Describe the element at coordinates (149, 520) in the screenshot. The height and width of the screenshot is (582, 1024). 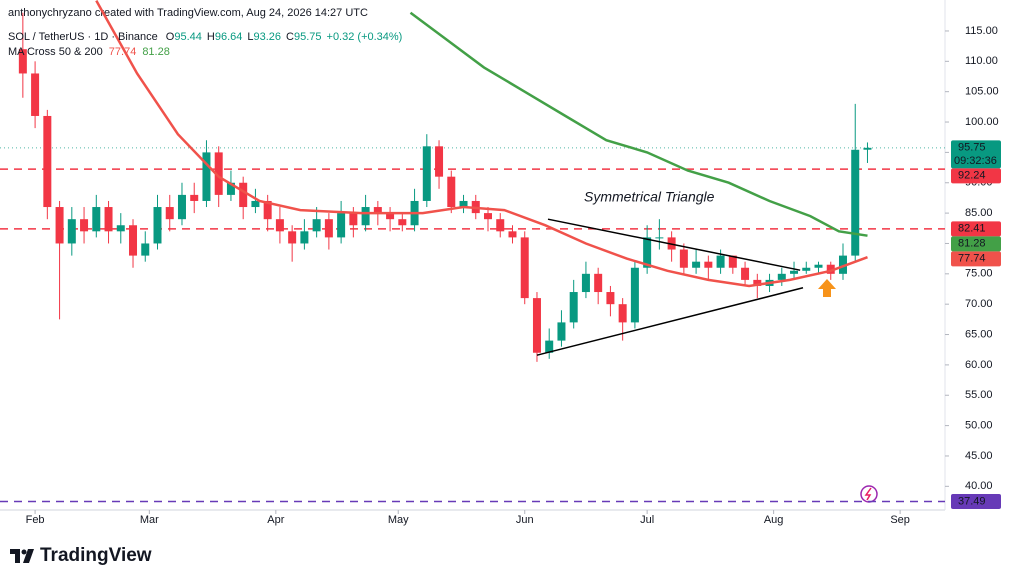
I see `x-tick-label: Mar` at that location.